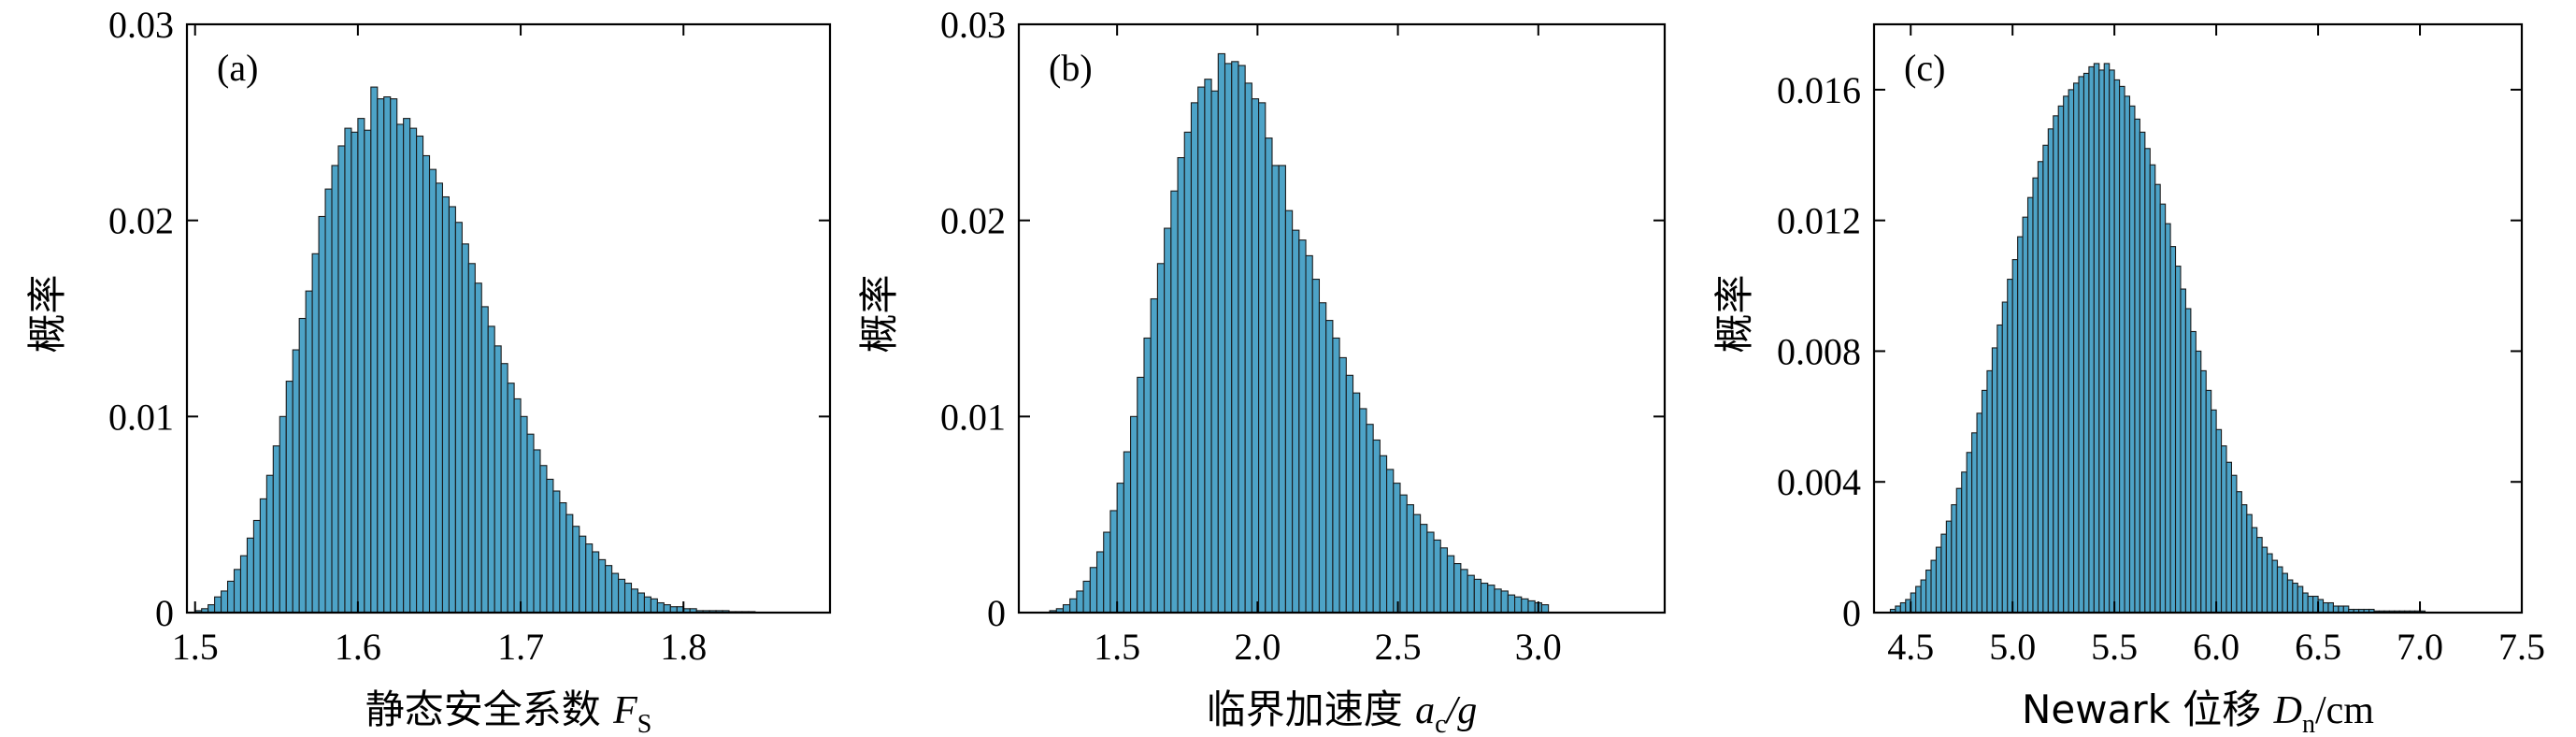 The width and height of the screenshot is (2576, 737). Describe the element at coordinates (1819, 90) in the screenshot. I see `y-tick-label: 0.016` at that location.